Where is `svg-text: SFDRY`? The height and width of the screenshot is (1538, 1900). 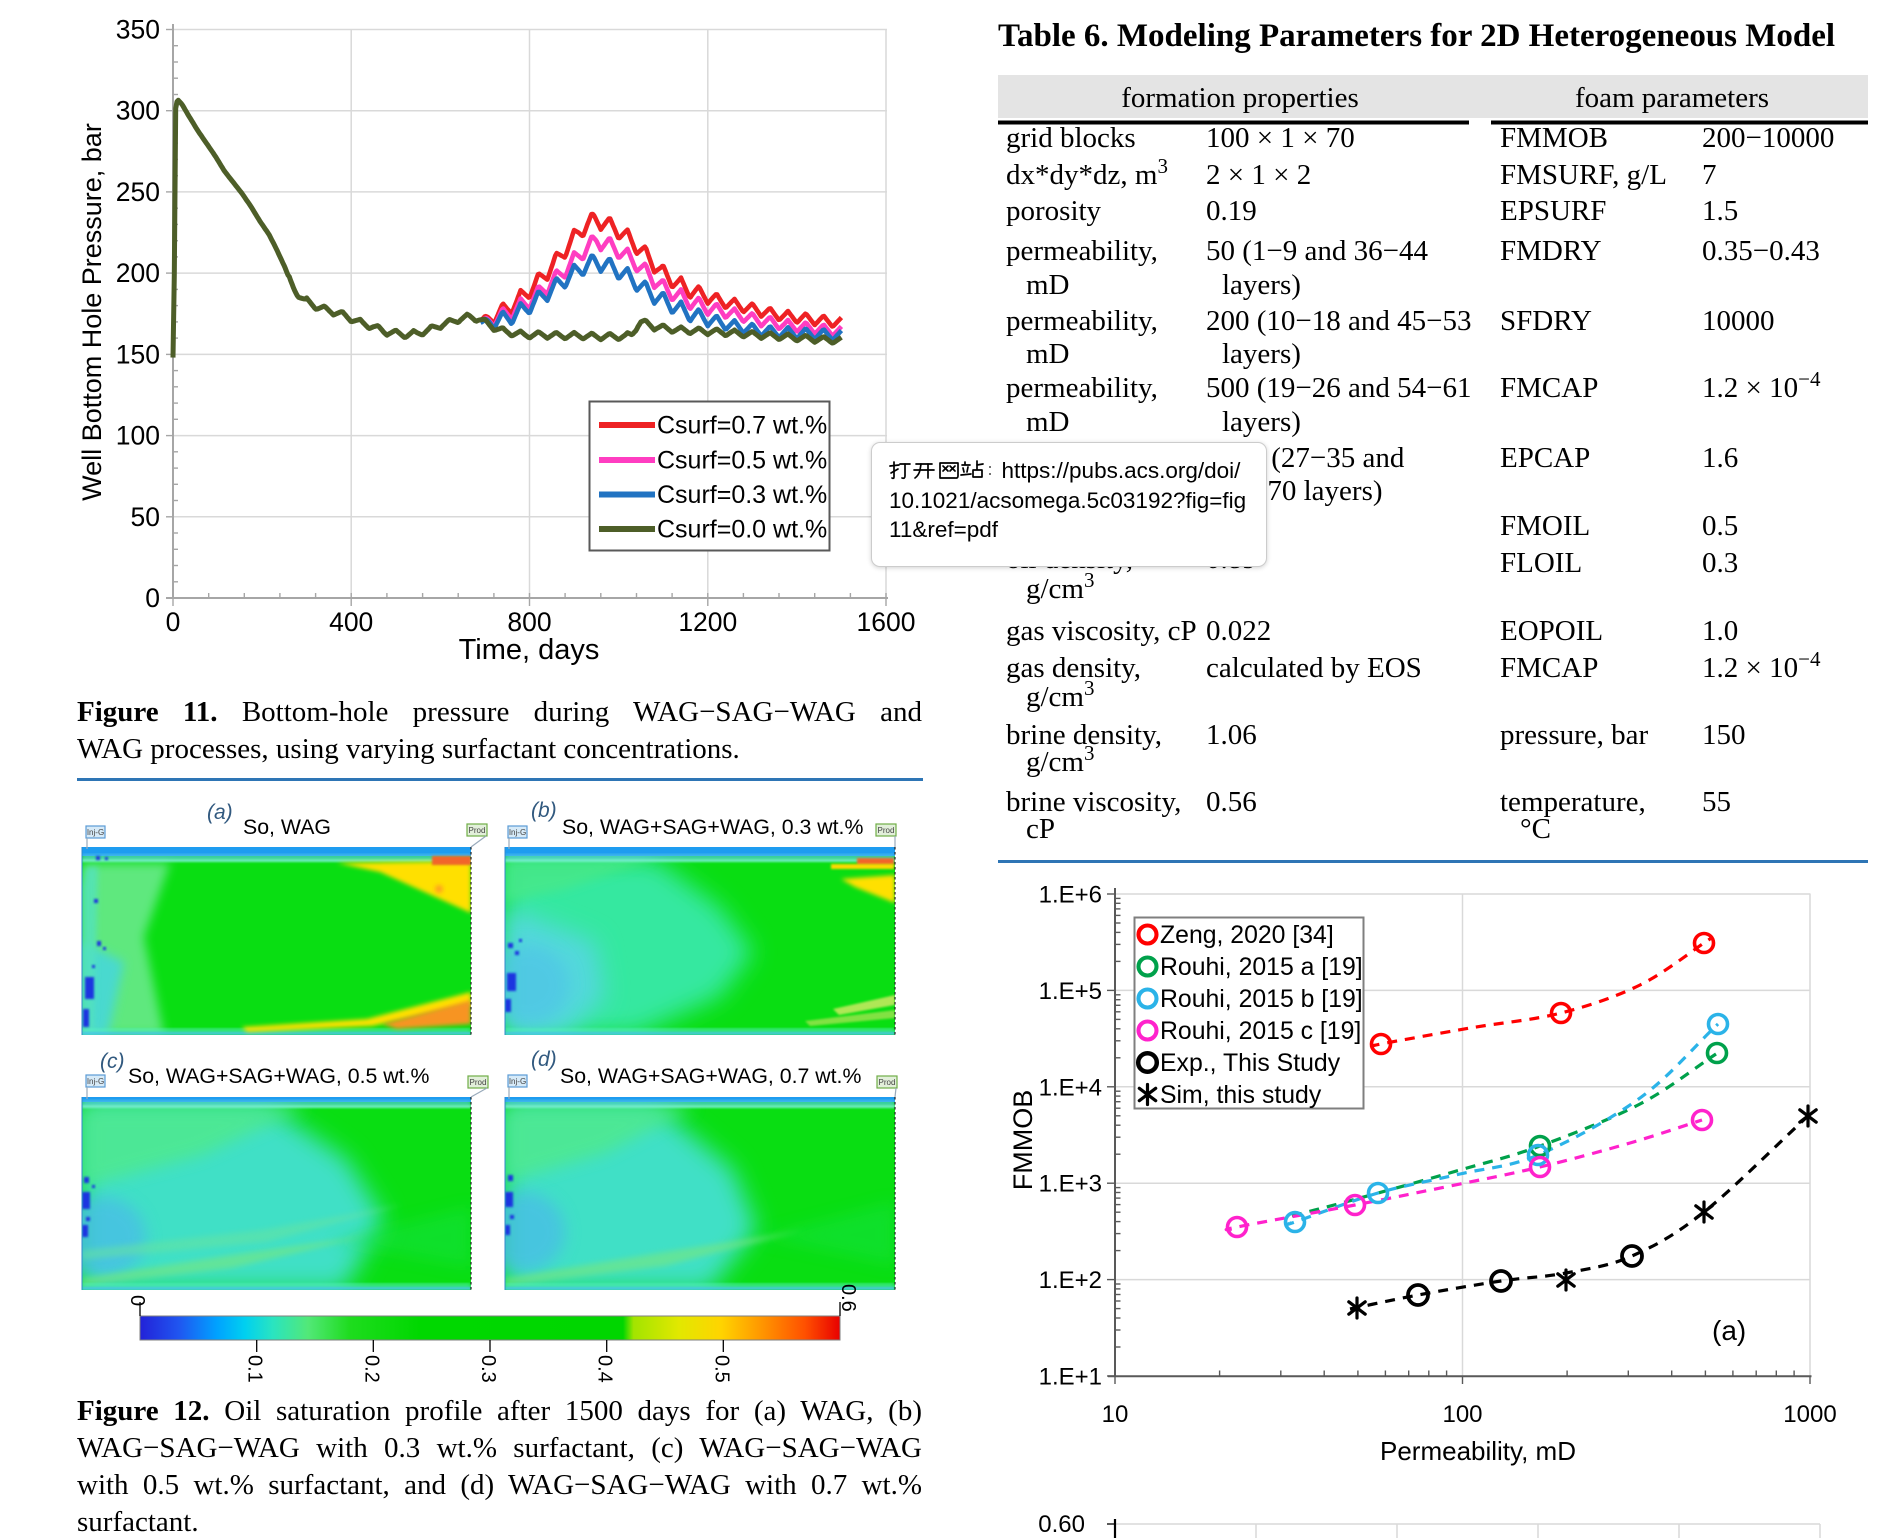 svg-text: SFDRY is located at coordinates (1546, 321).